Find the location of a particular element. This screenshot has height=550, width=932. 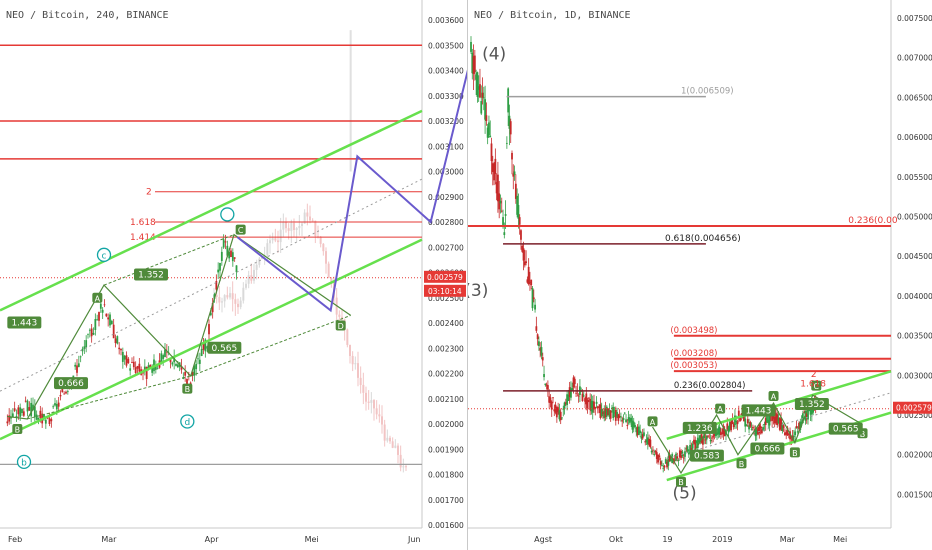

fib-label: 2 is located at coordinates (149, 193).